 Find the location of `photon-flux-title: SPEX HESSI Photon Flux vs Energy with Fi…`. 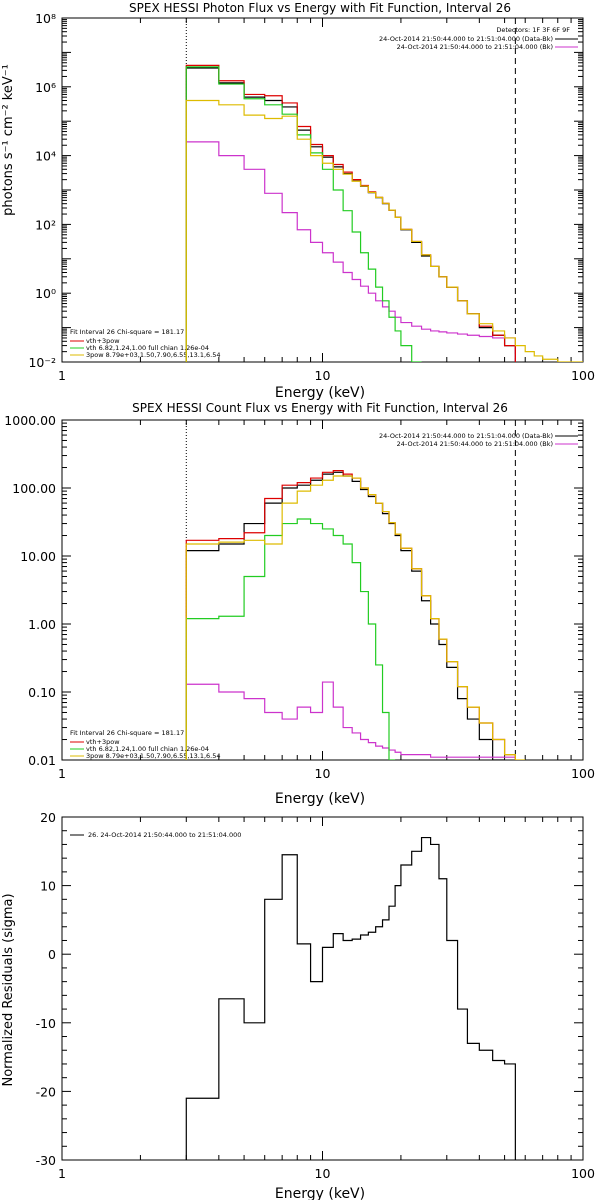

photon-flux-title: SPEX HESSI Photon Flux vs Energy with Fi… is located at coordinates (320, 8).